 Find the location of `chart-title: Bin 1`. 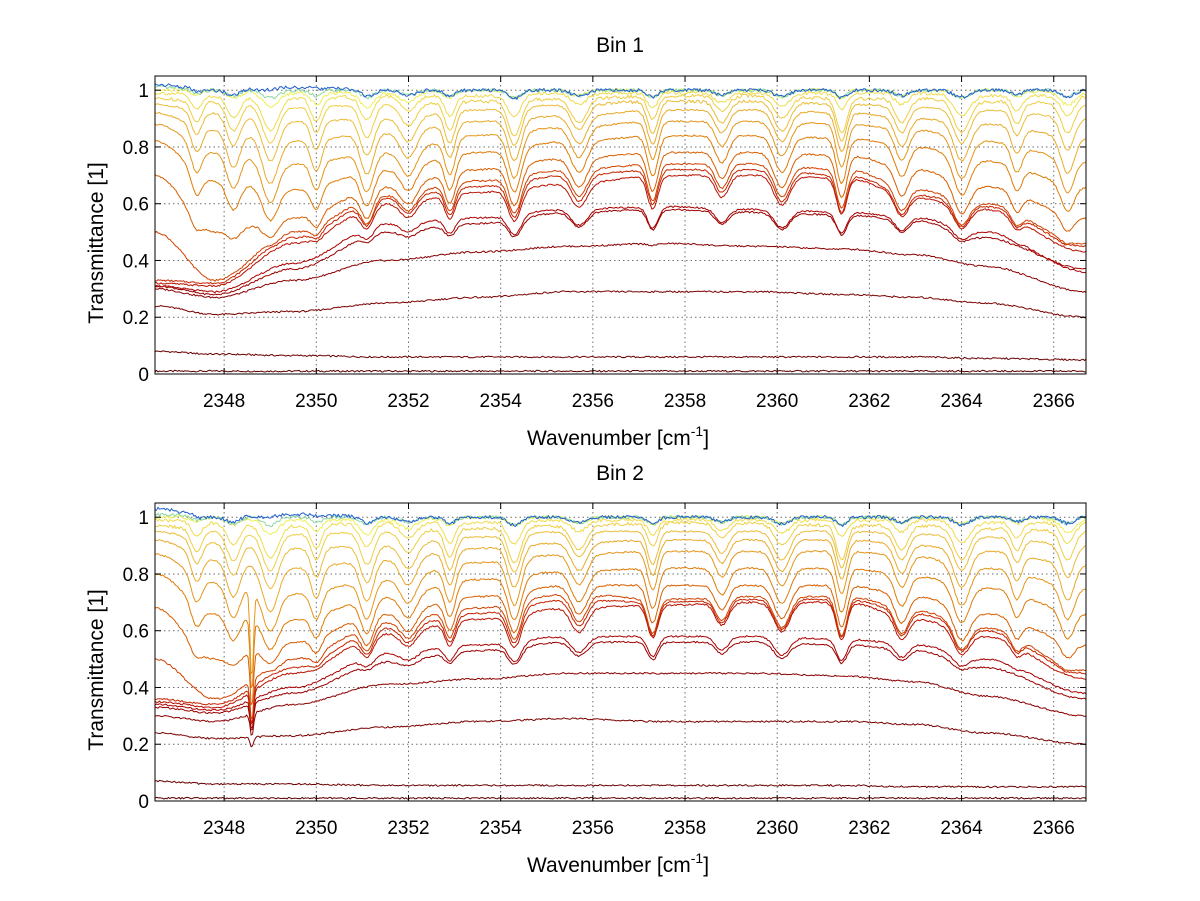

chart-title: Bin 1 is located at coordinates (620, 45).